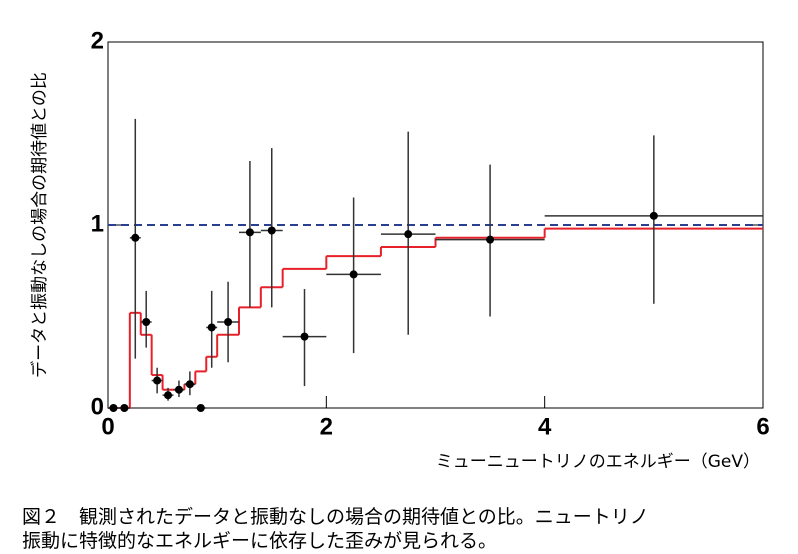 The width and height of the screenshot is (798, 554). What do you see at coordinates (762, 426) in the screenshot?
I see `x-tick-label: 6` at bounding box center [762, 426].